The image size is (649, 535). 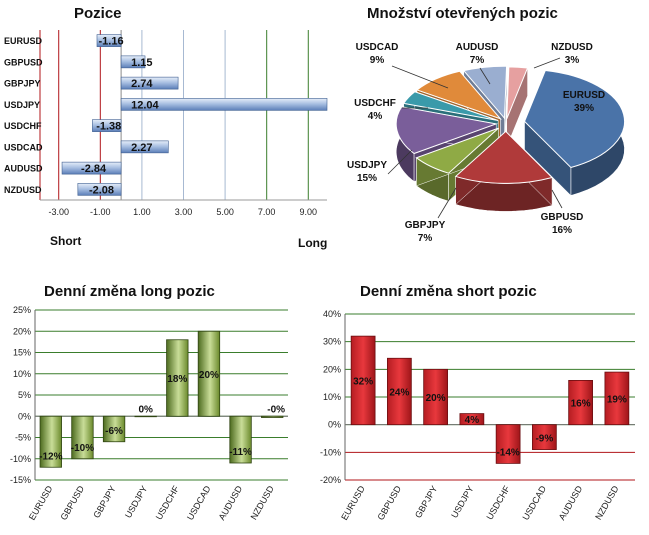 What do you see at coordinates (584, 108) in the screenshot?
I see `pie-value-label: 39%` at bounding box center [584, 108].